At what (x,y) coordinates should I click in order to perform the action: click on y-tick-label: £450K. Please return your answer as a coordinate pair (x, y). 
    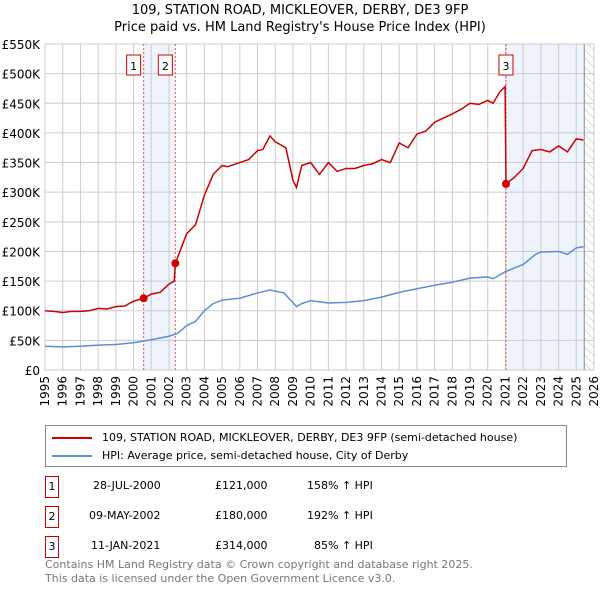
    Looking at the image, I should click on (22, 104).